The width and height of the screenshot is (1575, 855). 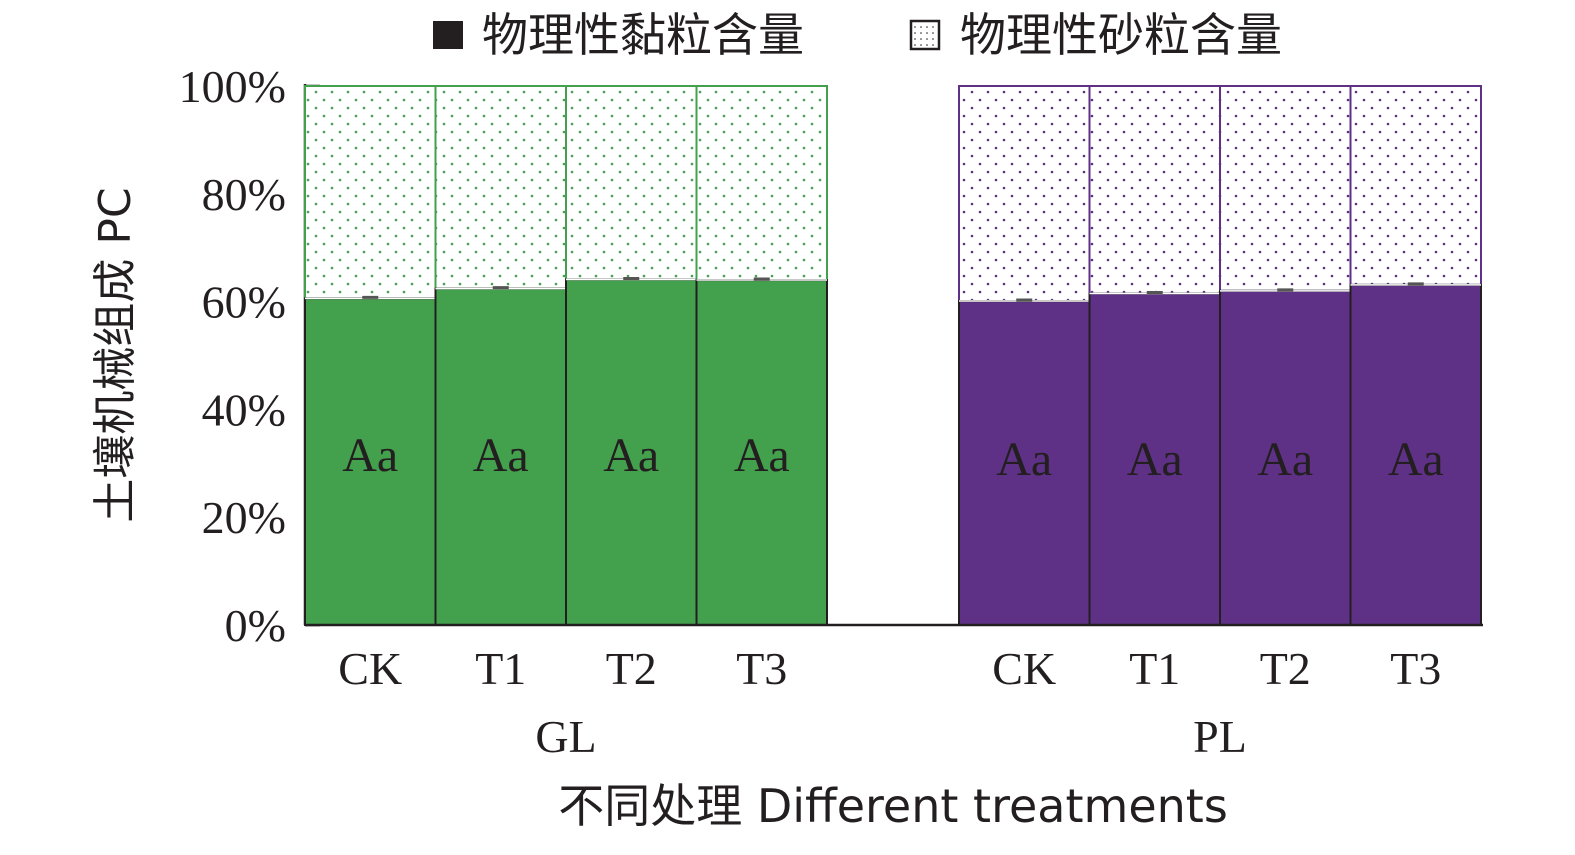 I want to click on legend-label-sand: 物理性砂粒含量, so click(x=1121, y=35).